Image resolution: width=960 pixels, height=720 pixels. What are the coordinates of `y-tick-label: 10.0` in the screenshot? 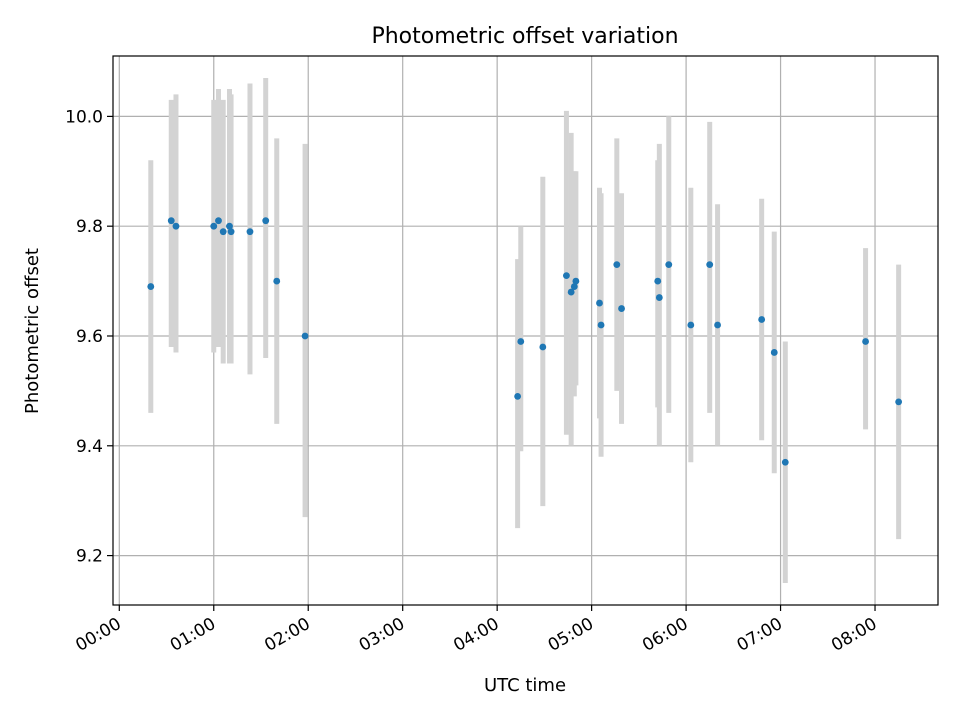 It's located at (84, 117).